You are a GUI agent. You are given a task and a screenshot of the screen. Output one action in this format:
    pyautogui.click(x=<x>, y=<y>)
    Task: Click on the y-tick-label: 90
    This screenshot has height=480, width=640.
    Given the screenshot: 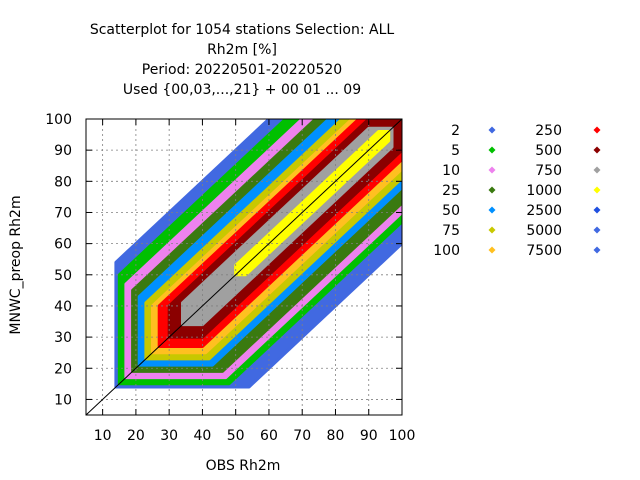 What is the action you would take?
    pyautogui.click(x=63, y=151)
    